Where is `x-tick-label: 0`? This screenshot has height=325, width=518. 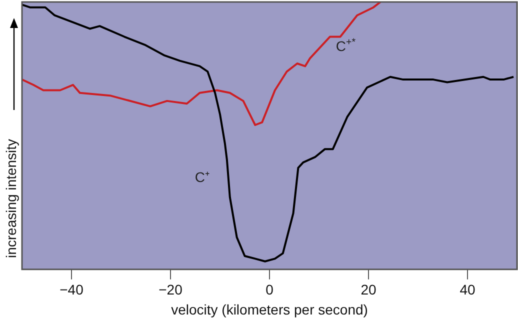
x-tick-label: 0 is located at coordinates (270, 290).